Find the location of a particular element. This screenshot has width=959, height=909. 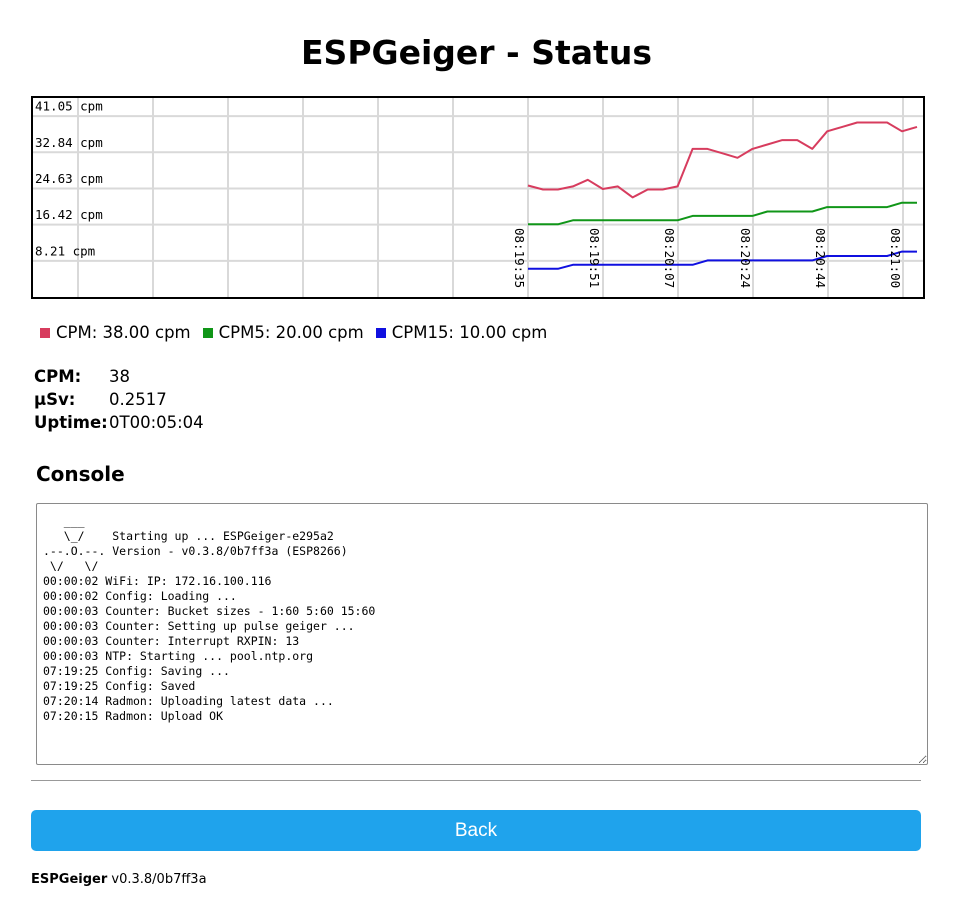

footer: ESPGeiger v0.3.8/0b7ff3a is located at coordinates (119, 879).